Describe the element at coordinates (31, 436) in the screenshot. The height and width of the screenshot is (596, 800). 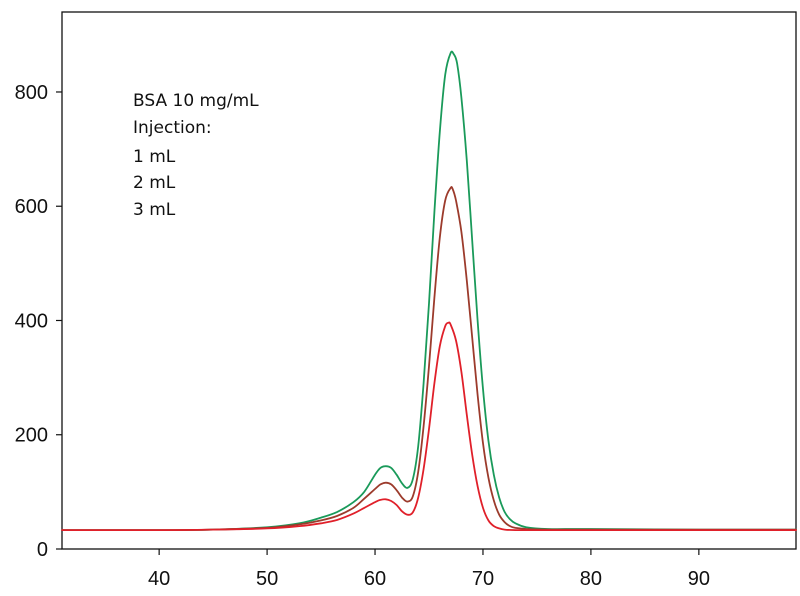
I see `y-tick-label: 200` at that location.